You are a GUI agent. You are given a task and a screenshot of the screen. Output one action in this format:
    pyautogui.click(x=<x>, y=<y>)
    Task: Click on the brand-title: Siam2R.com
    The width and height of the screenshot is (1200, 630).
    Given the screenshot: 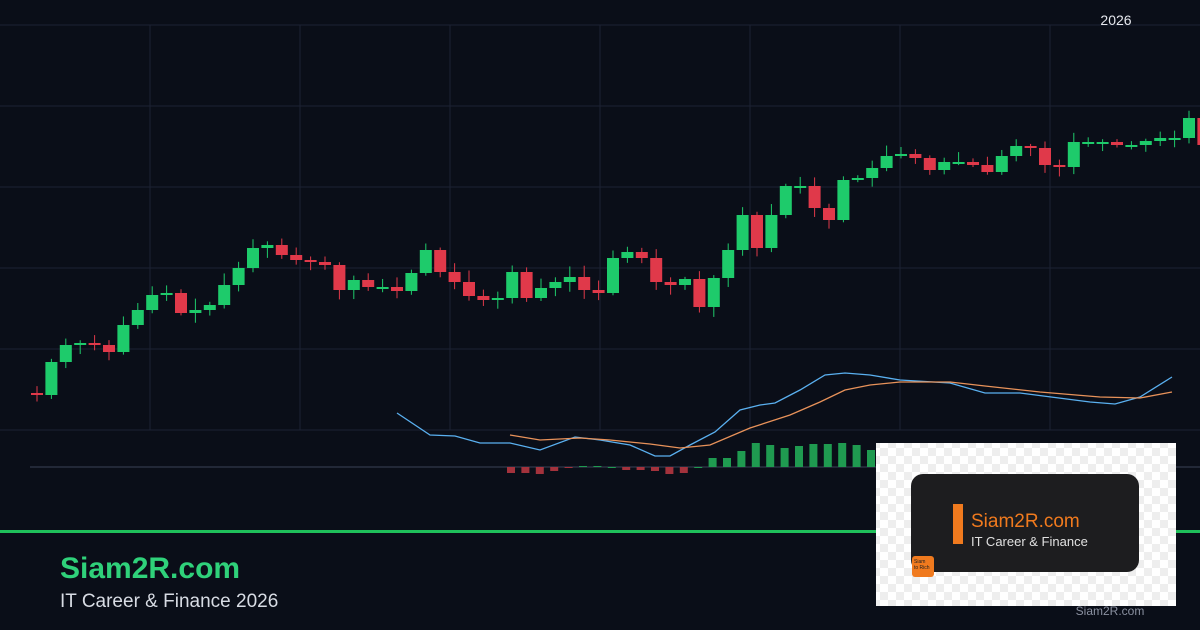 What is the action you would take?
    pyautogui.click(x=150, y=568)
    